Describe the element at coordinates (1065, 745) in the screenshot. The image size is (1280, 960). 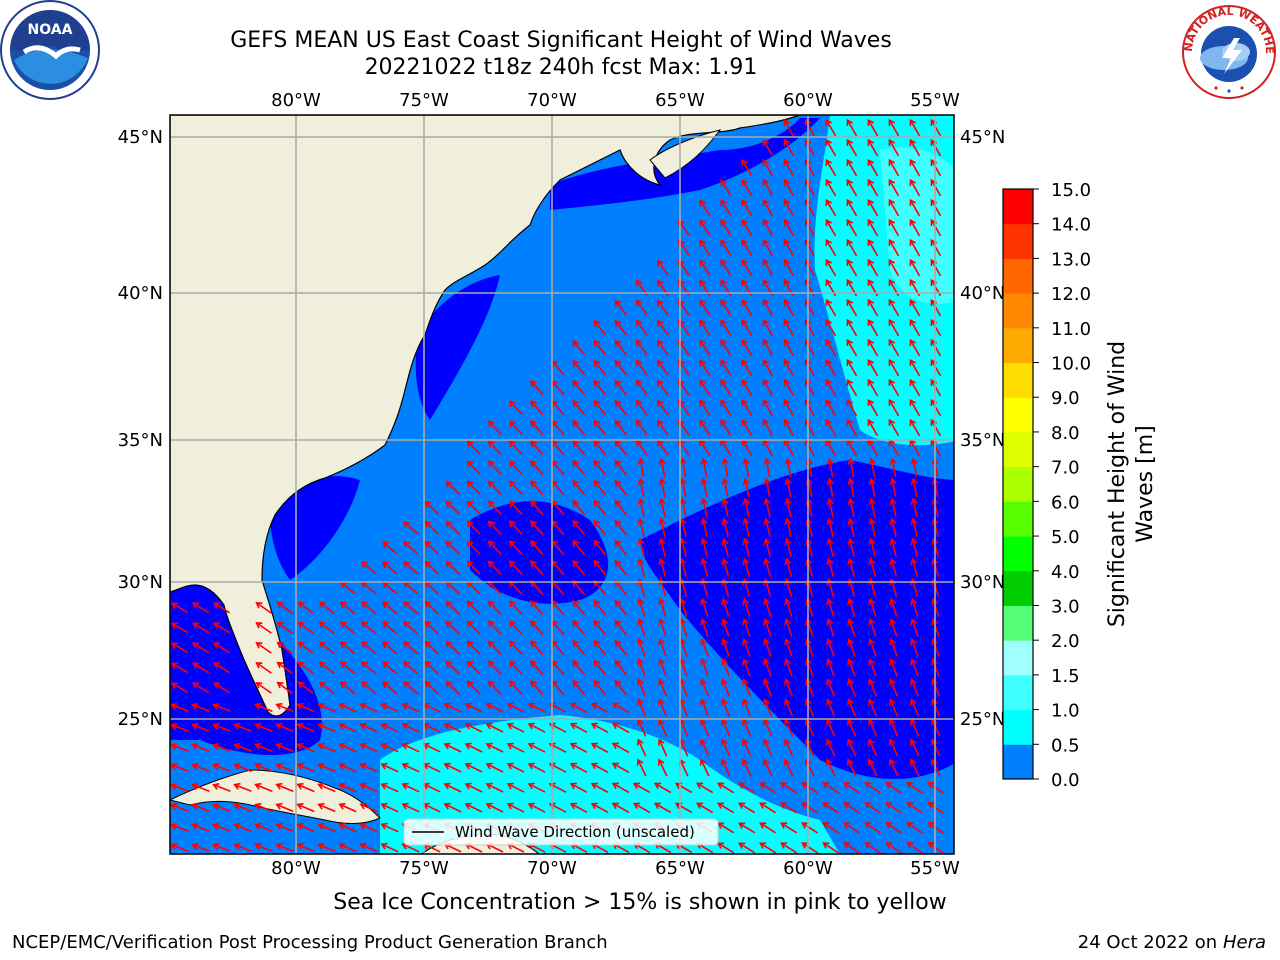
I see `colorbar-tick-label: 0.5` at that location.